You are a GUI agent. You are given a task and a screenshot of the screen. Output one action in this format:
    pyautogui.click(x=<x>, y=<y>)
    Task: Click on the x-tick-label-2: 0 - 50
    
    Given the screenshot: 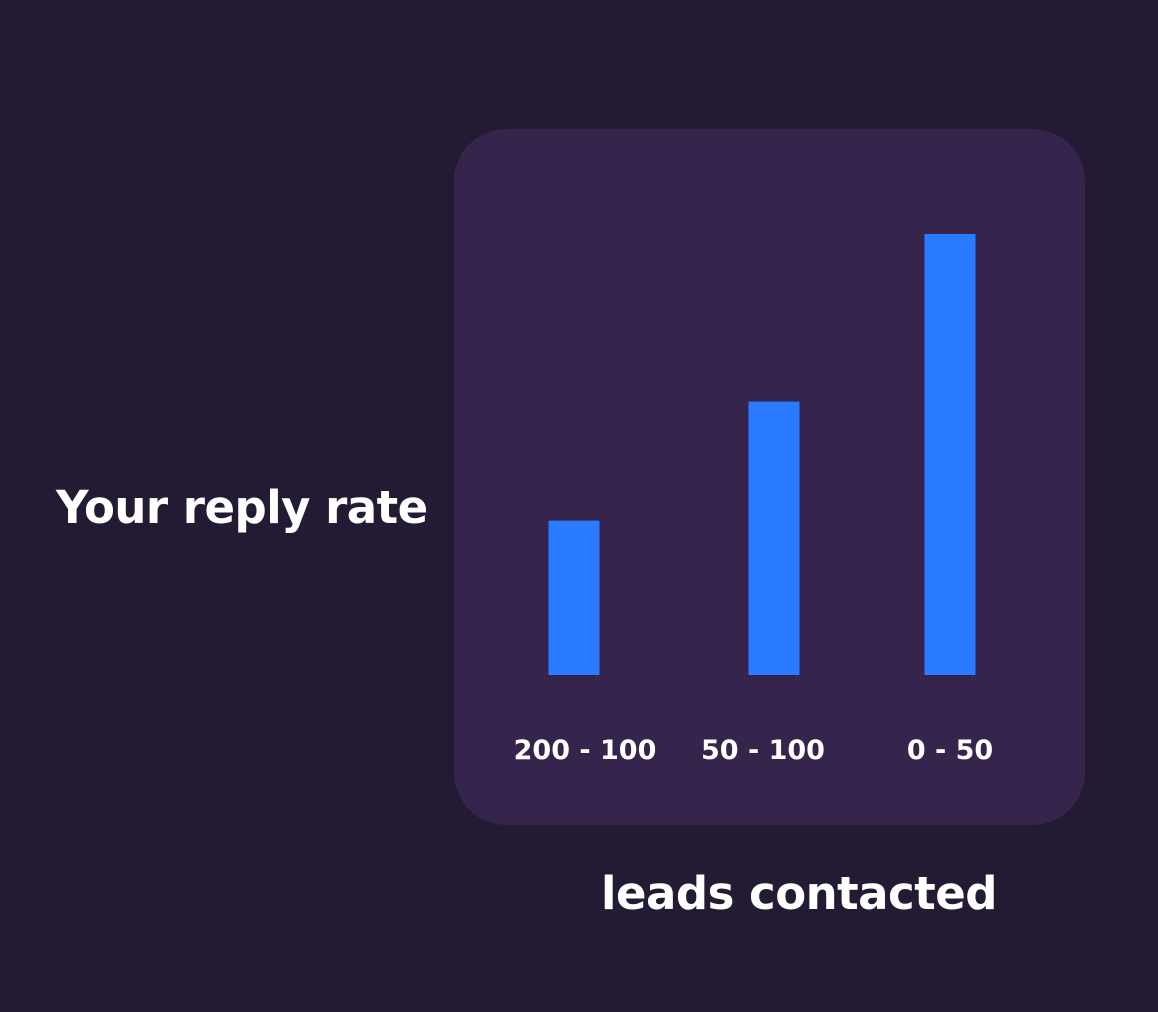 What is the action you would take?
    pyautogui.click(x=950, y=750)
    